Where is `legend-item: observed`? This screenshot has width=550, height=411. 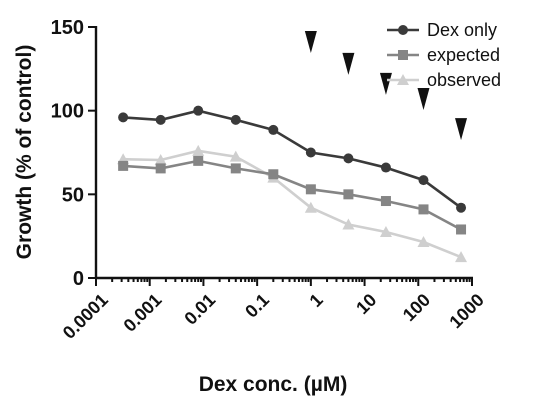 legend-item: observed is located at coordinates (444, 80).